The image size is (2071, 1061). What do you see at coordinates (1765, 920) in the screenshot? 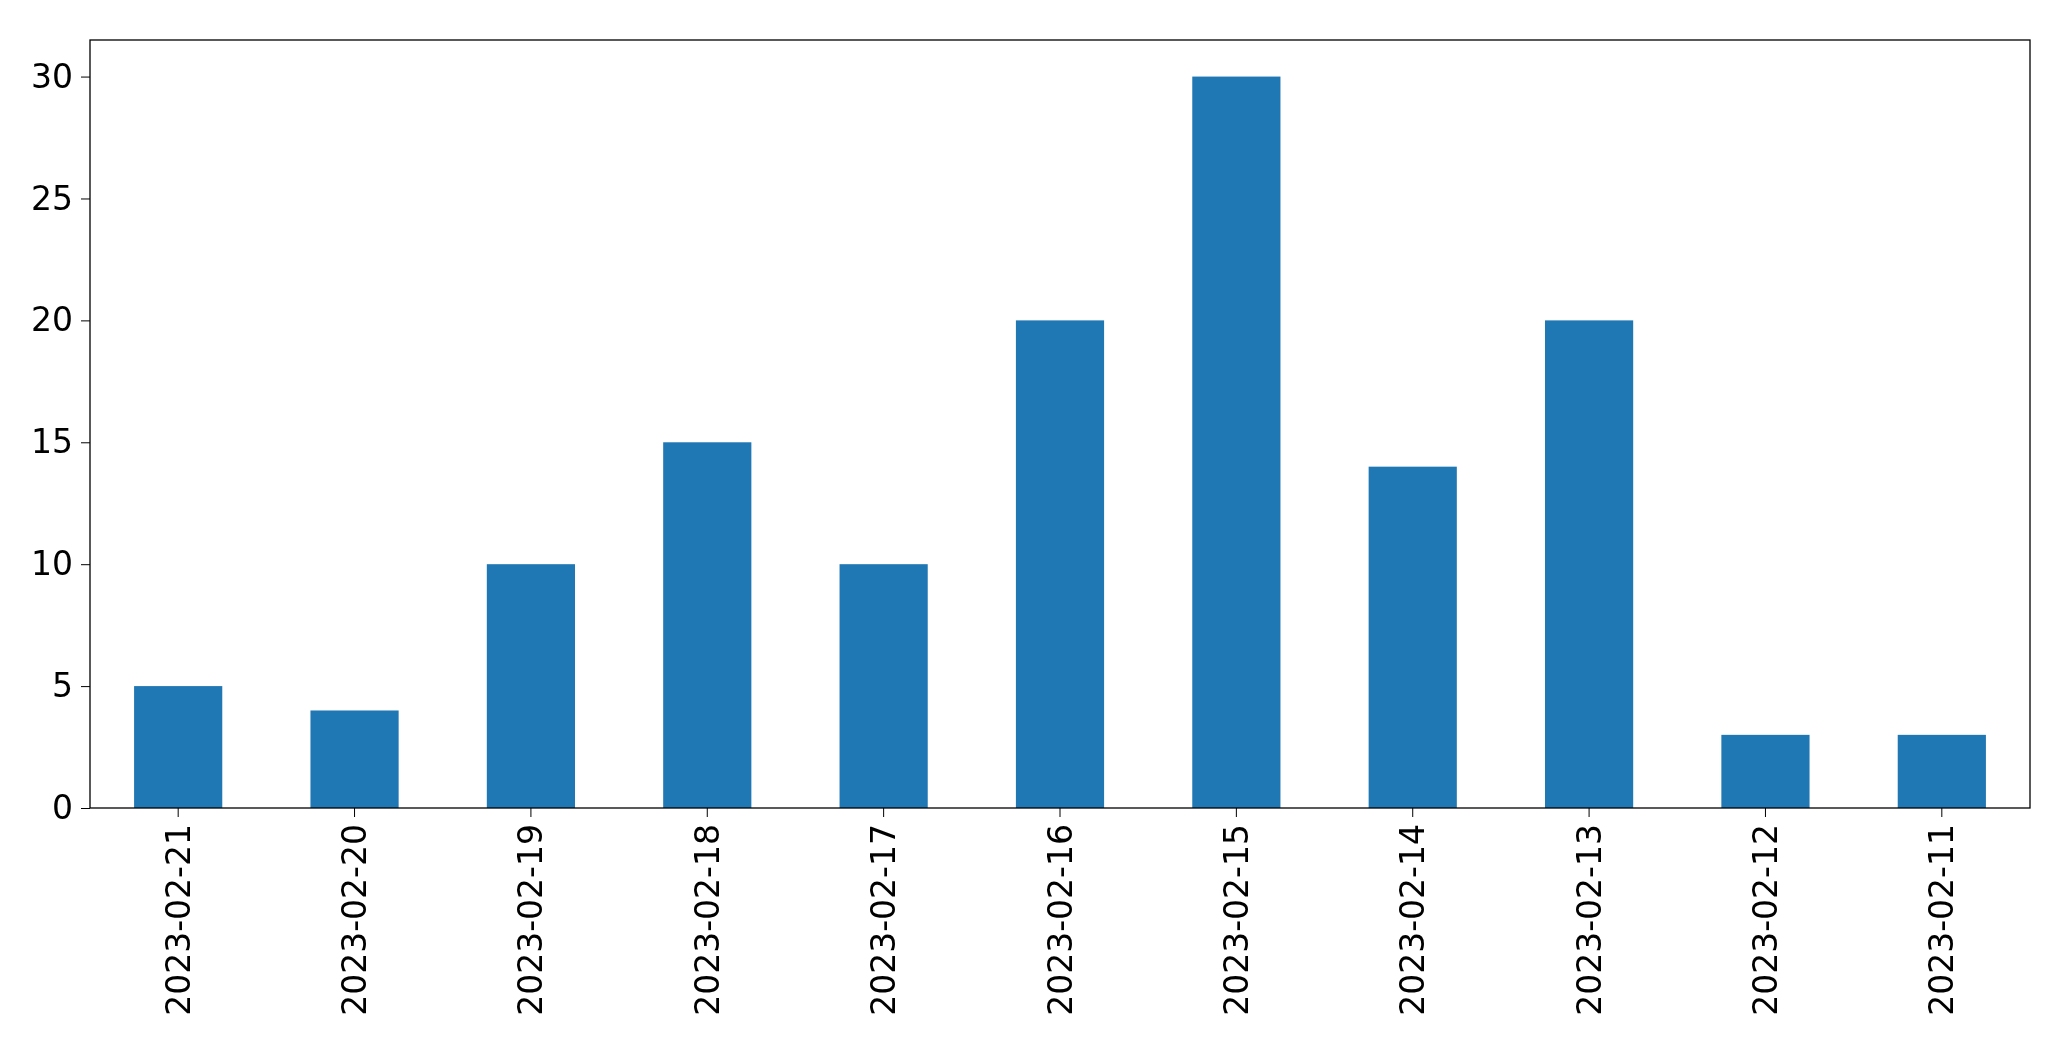
I see `x-tick-label: 2023-02-12` at bounding box center [1765, 920].